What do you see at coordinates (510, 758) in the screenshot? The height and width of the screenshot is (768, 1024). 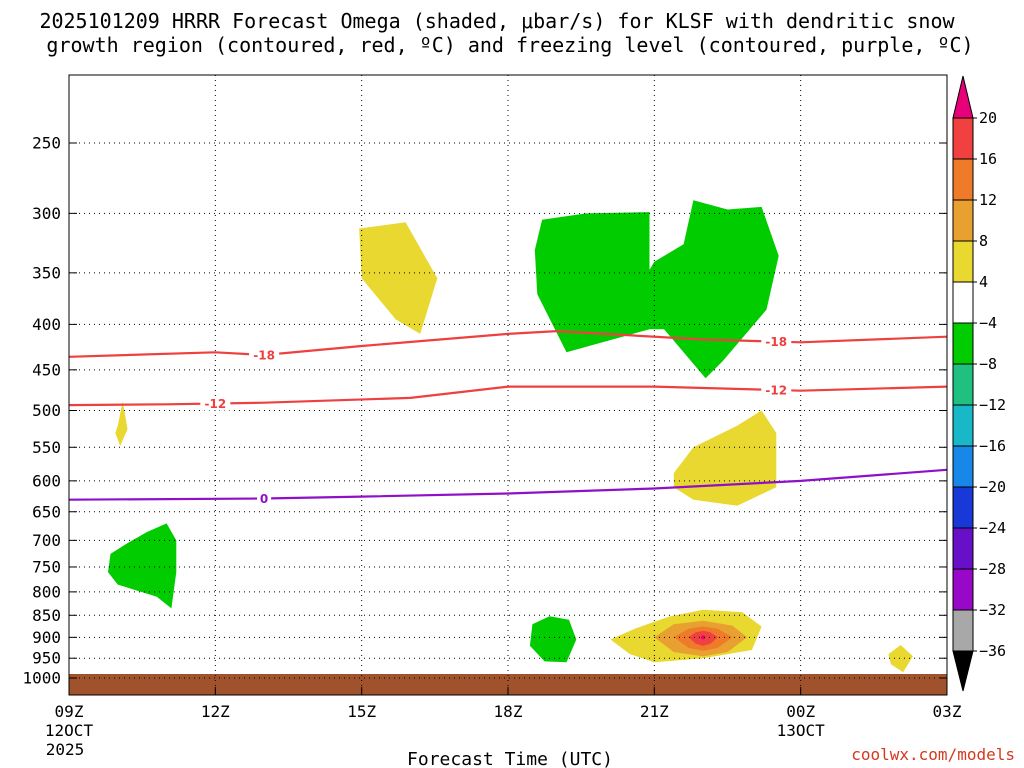 I see `x-axis-label: Forecast Time (UTC)` at bounding box center [510, 758].